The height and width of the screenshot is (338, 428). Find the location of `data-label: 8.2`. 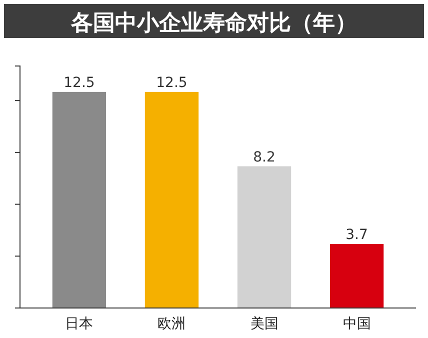

data-label: 8.2 is located at coordinates (264, 157).